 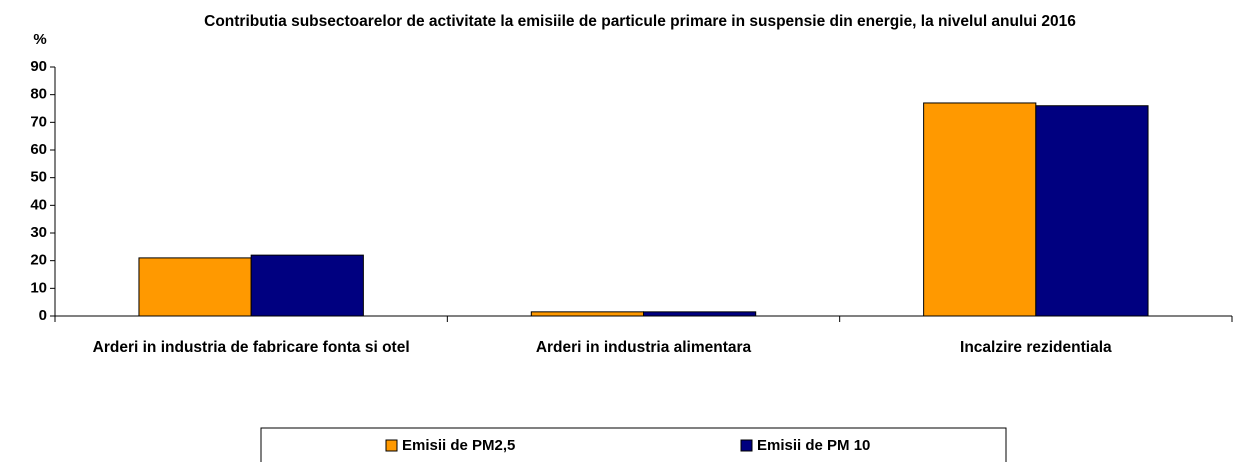 What do you see at coordinates (38, 94) in the screenshot?
I see `y-tick-label: 80` at bounding box center [38, 94].